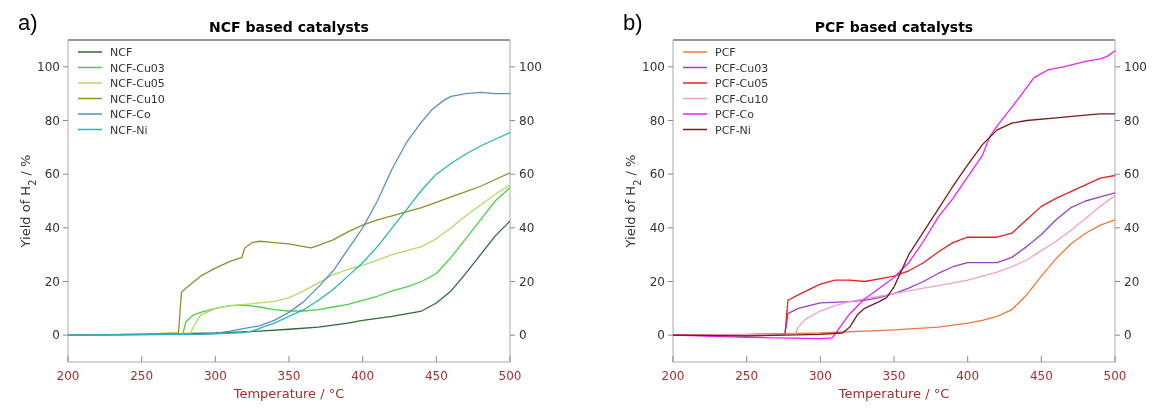 This screenshot has height=416, width=1153. What do you see at coordinates (130, 114) in the screenshot?
I see `legend-label: NCF-Co` at bounding box center [130, 114].